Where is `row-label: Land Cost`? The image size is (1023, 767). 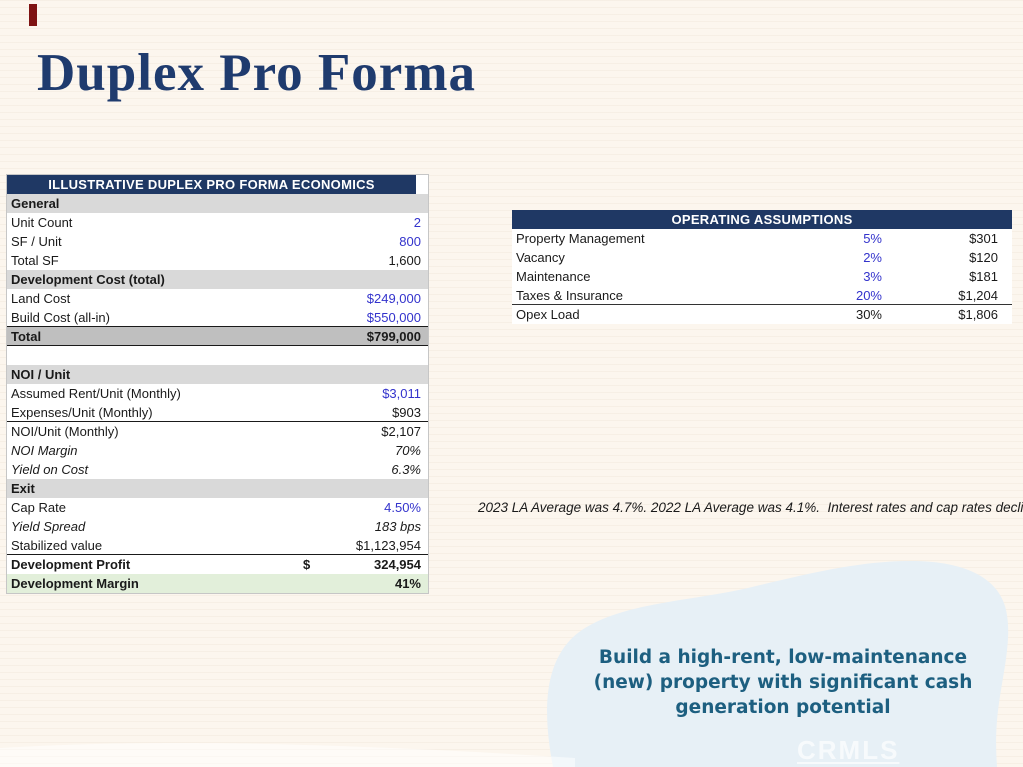 row-label: Land Cost is located at coordinates (41, 298).